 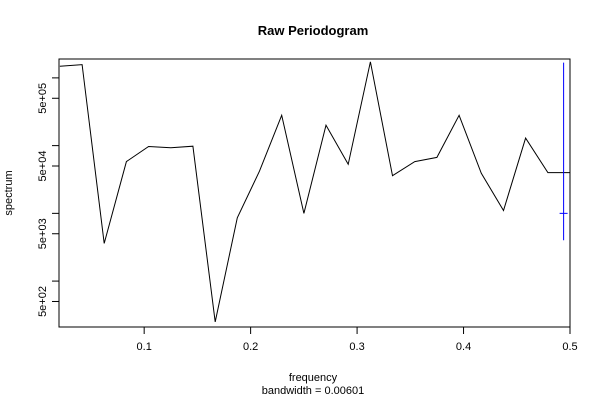 I want to click on confidence-interval, so click(x=563, y=151).